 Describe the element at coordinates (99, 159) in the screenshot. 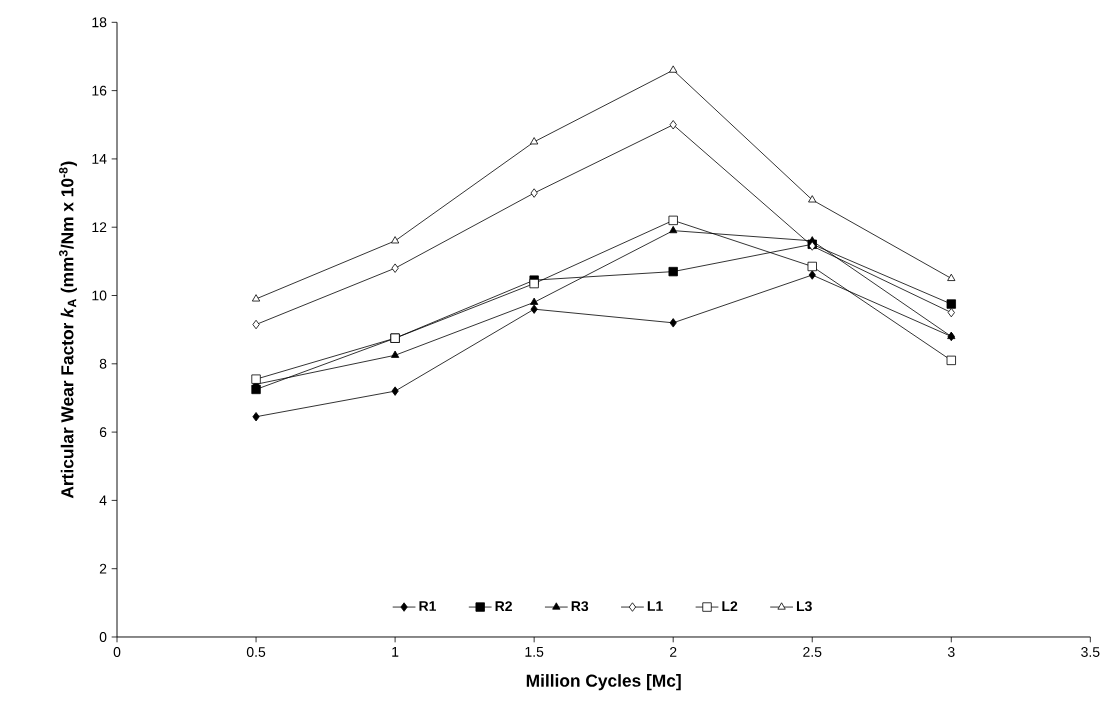

I see `y-tick-label: 14` at that location.